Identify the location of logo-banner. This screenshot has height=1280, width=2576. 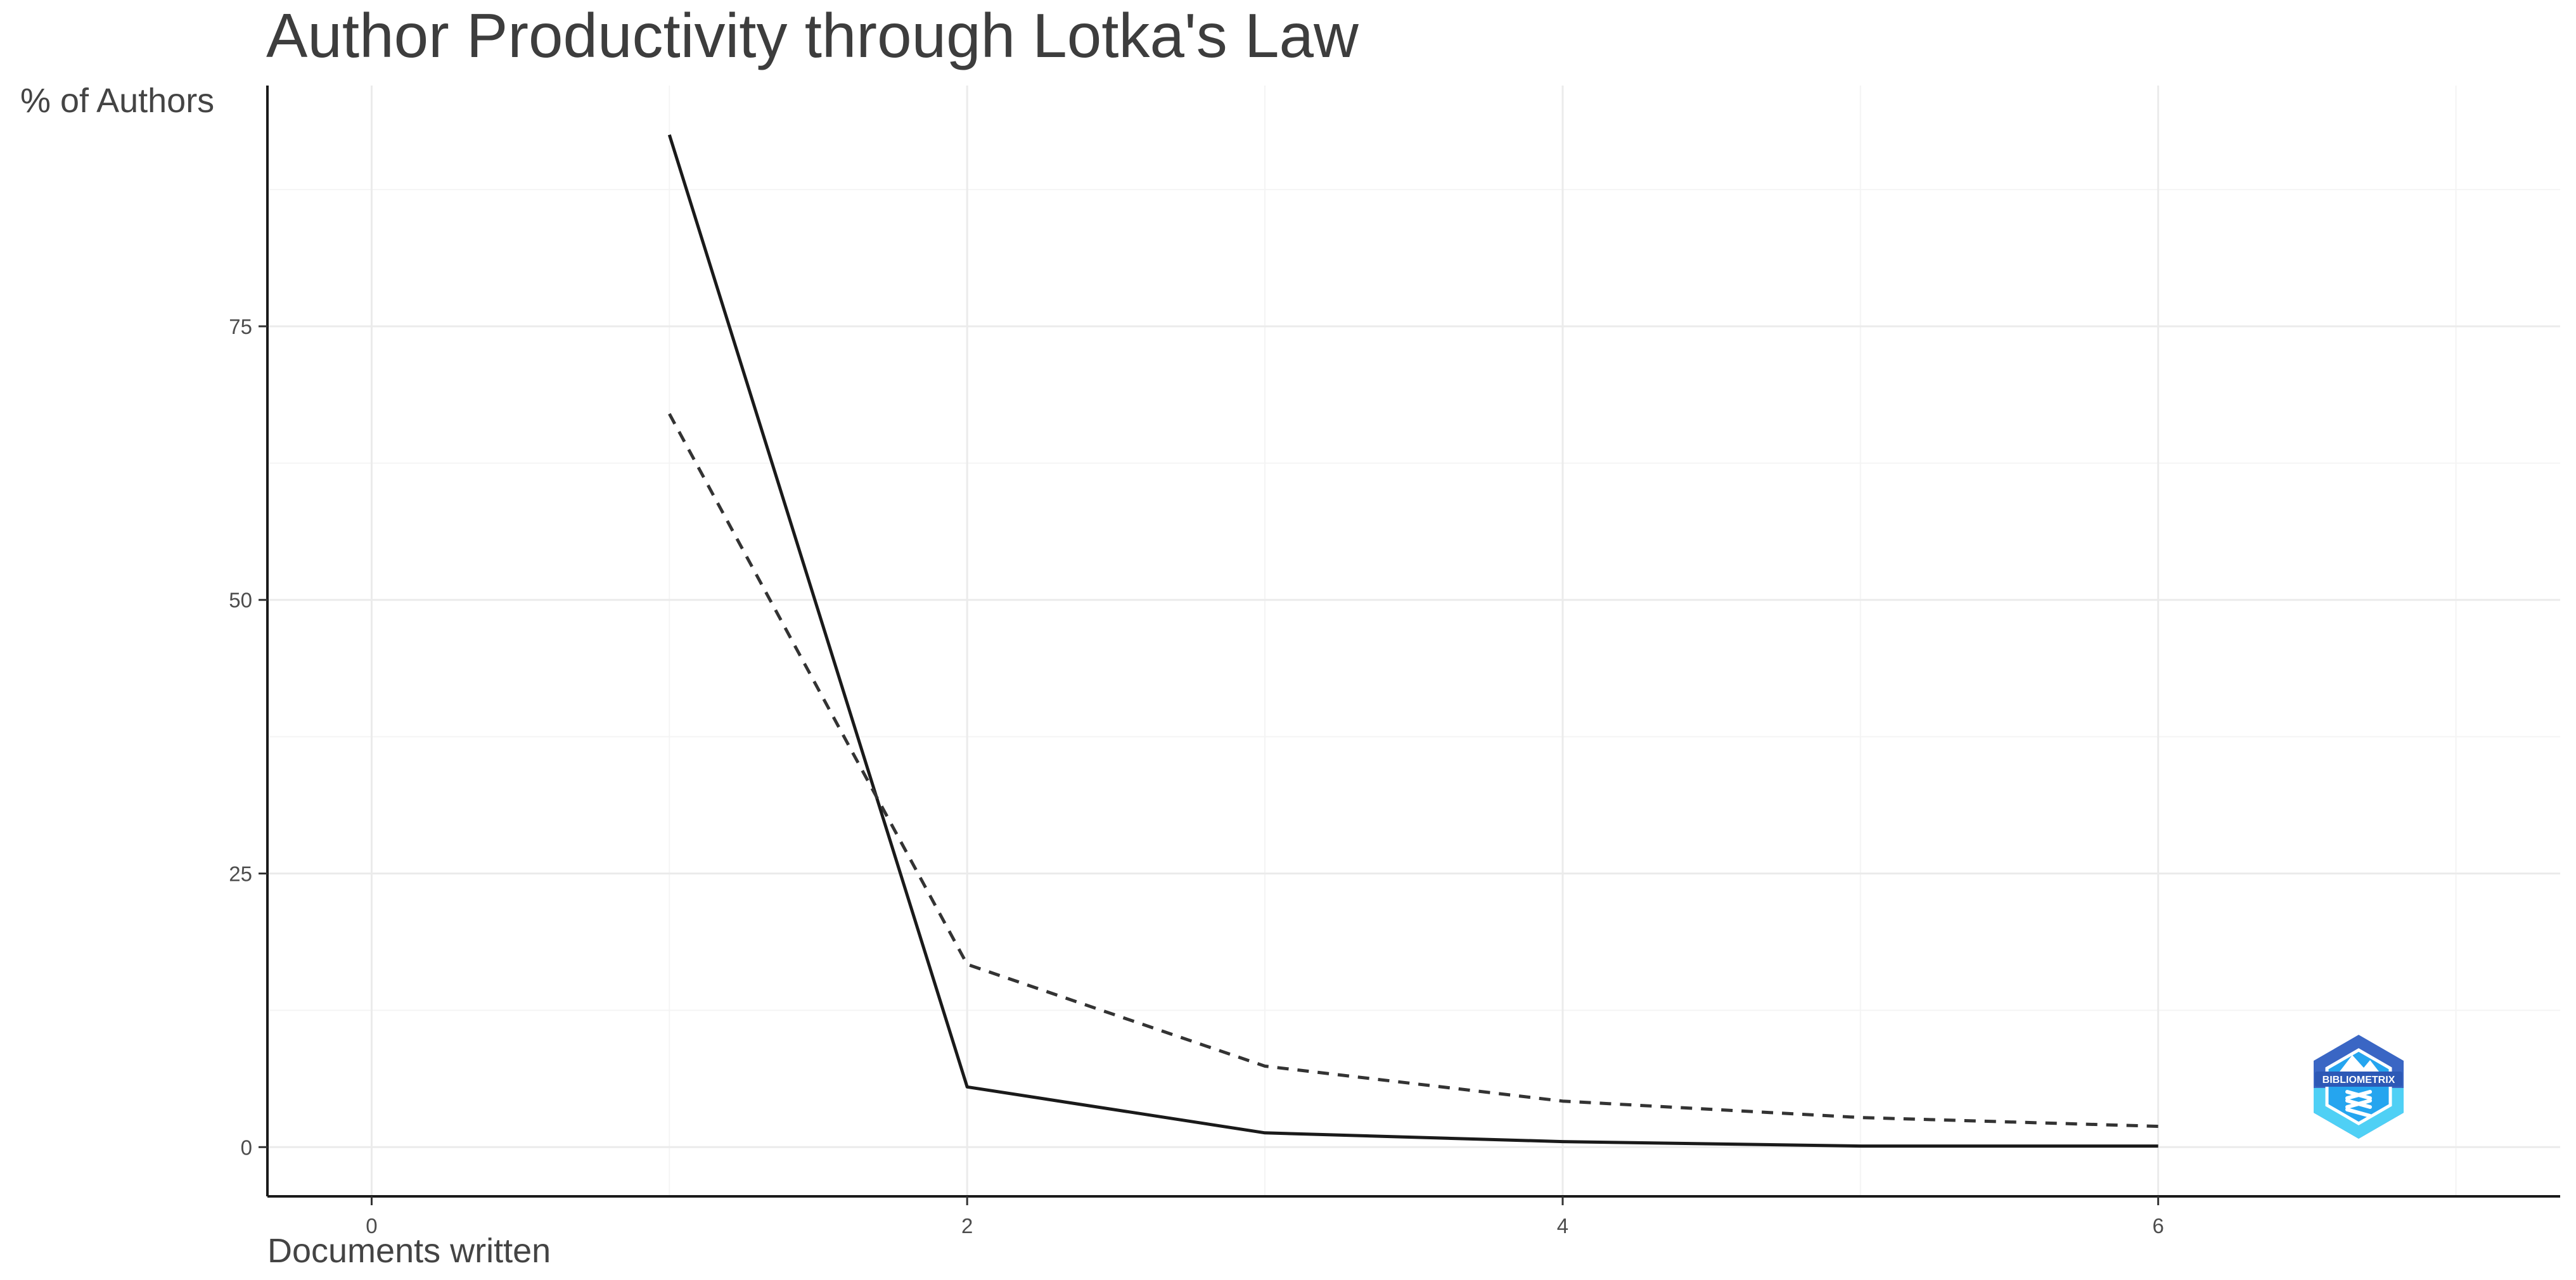
(2358, 1079).